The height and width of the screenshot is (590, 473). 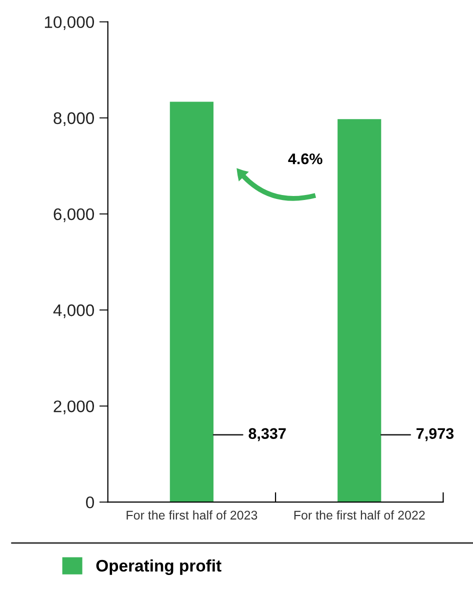 I want to click on data-label: 8,337, so click(x=267, y=435).